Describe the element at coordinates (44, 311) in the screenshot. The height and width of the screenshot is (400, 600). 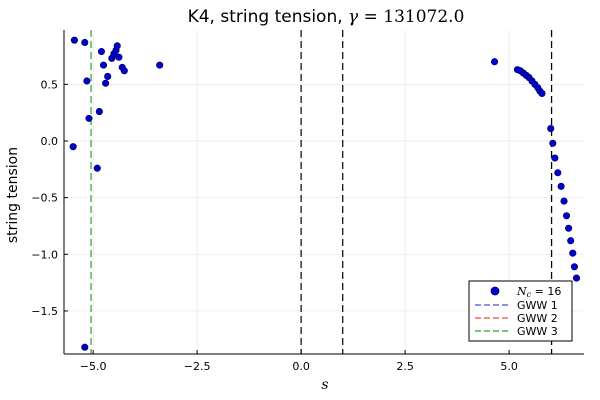
I see `y-tick-label: −1.5` at that location.